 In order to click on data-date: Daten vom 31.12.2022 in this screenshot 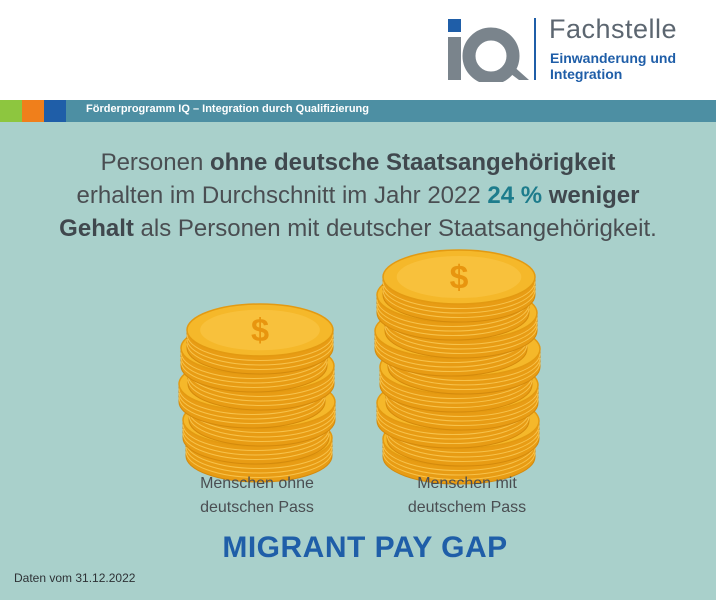, I will do `click(75, 578)`.